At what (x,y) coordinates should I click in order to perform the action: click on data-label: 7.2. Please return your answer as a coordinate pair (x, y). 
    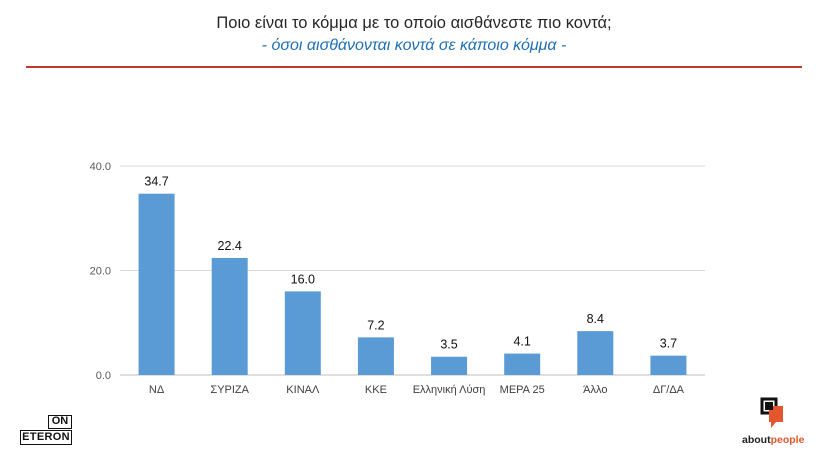
    Looking at the image, I should click on (375, 325).